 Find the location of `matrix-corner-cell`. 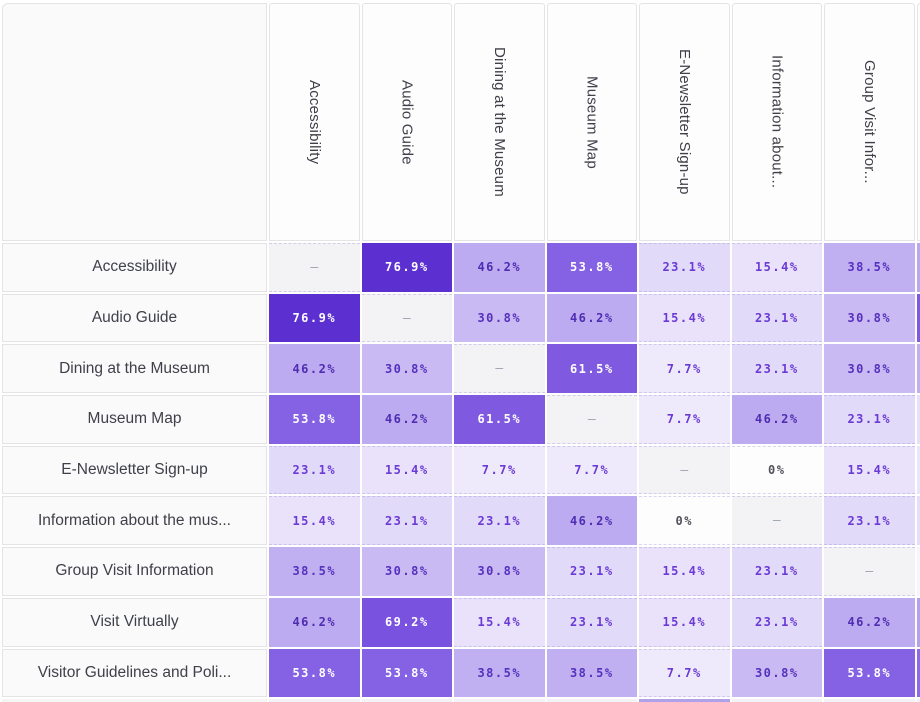

matrix-corner-cell is located at coordinates (134, 122).